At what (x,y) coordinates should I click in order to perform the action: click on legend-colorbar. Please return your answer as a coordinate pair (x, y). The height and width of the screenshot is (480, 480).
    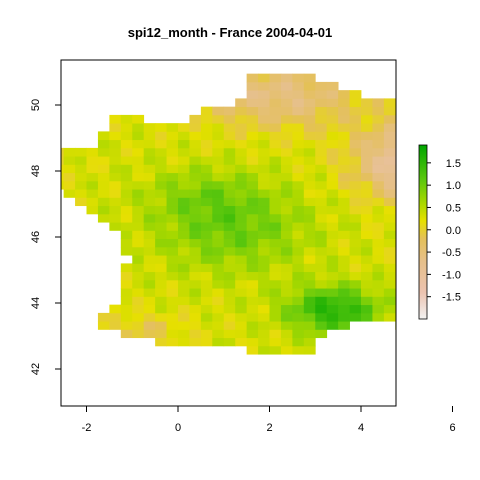
    Looking at the image, I should click on (423, 232).